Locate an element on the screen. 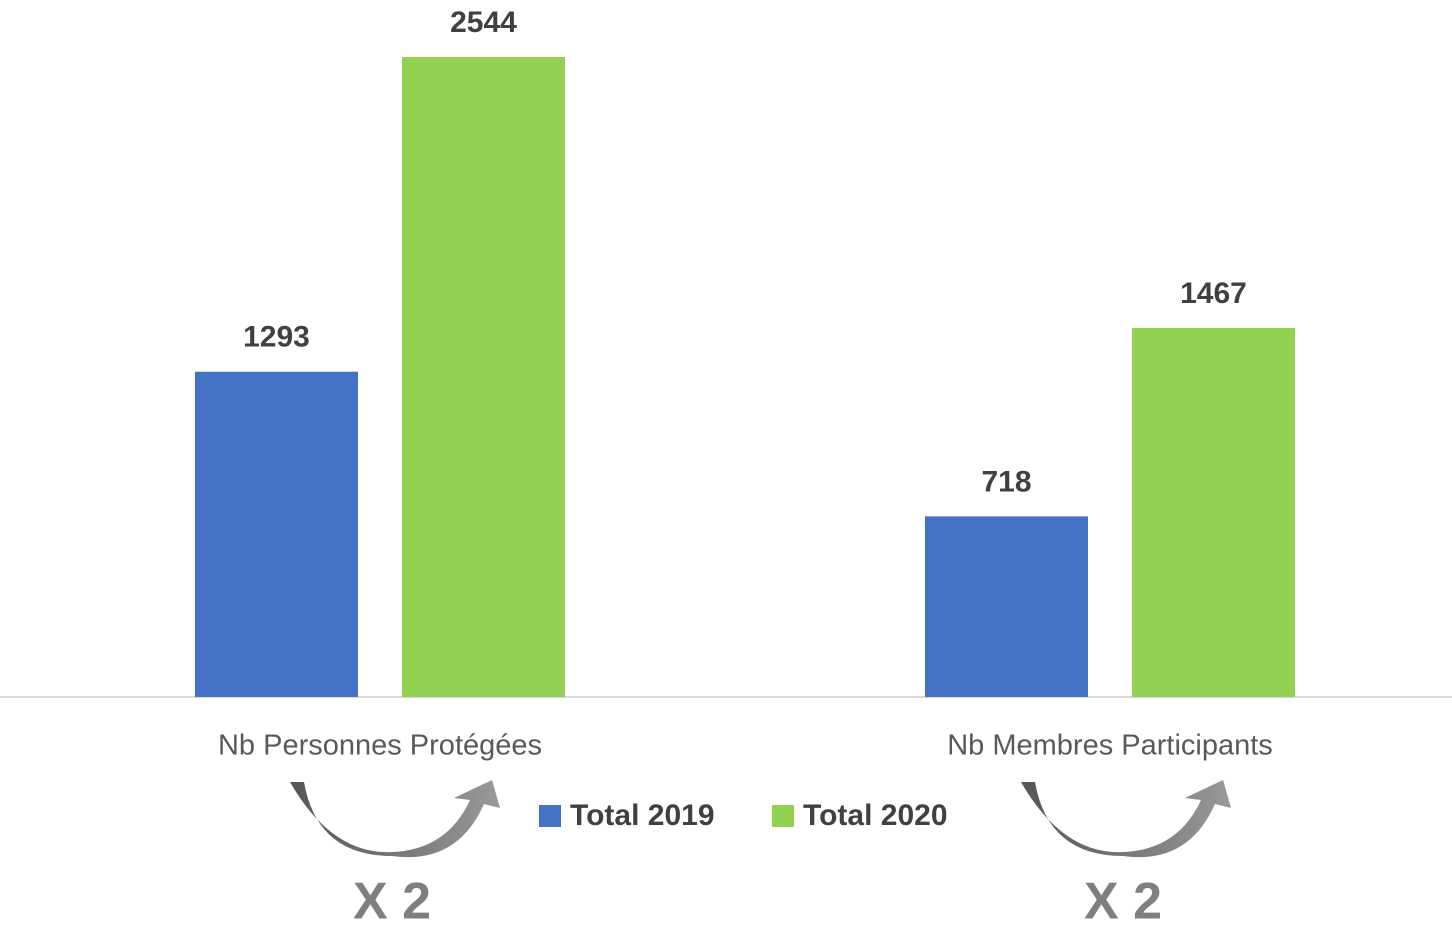  data-label: 718 is located at coordinates (1006, 481).